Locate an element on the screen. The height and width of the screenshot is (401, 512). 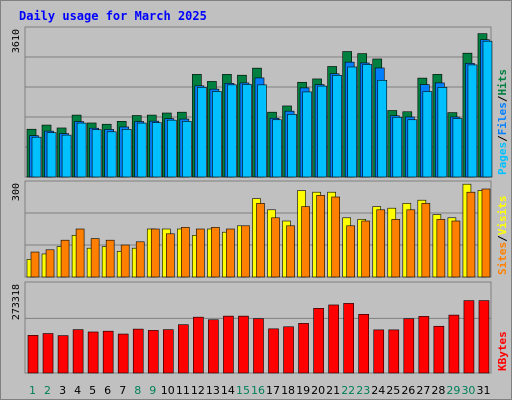
ymax-label-bottom: 273318 is located at coordinates (16, 302).